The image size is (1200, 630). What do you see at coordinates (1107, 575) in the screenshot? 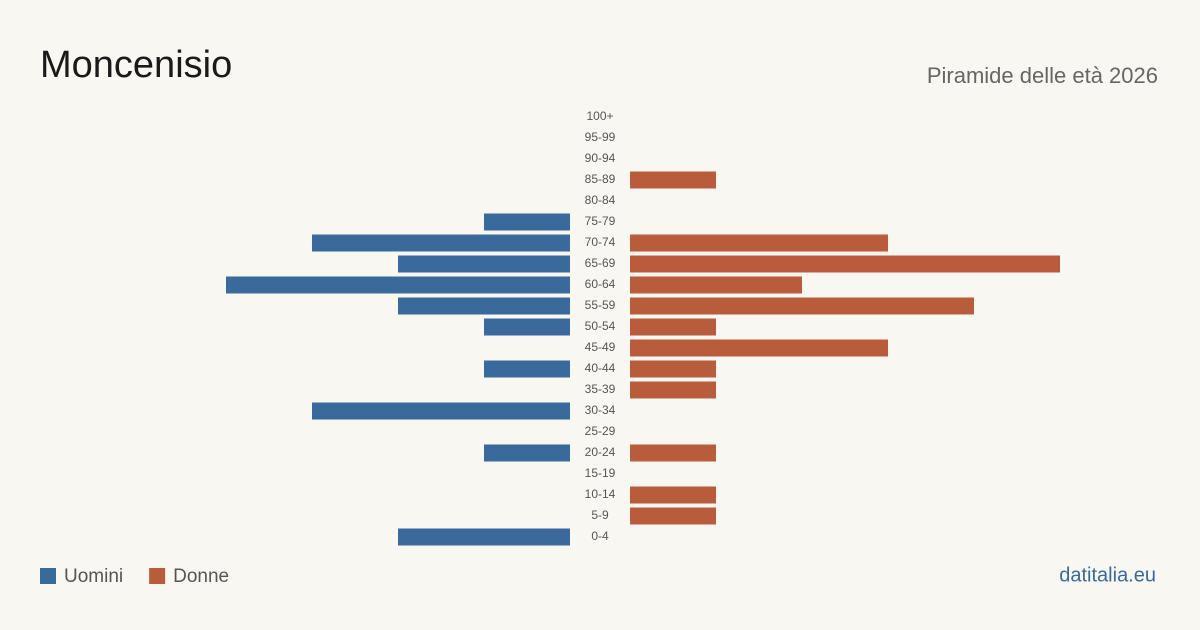
I see `source: datitalia.eu` at bounding box center [1107, 575].